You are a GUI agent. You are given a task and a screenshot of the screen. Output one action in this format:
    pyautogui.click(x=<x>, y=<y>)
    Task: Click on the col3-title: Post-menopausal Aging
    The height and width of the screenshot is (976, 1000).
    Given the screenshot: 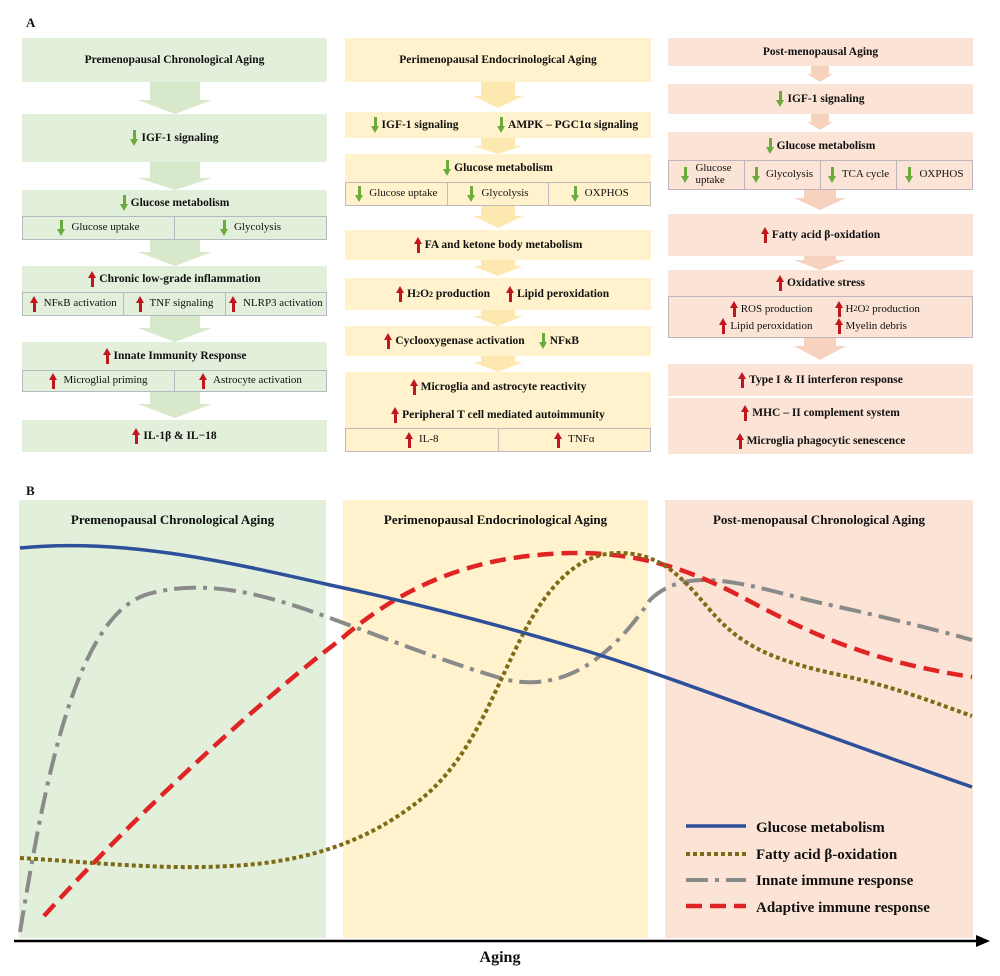 What is the action you would take?
    pyautogui.click(x=820, y=52)
    